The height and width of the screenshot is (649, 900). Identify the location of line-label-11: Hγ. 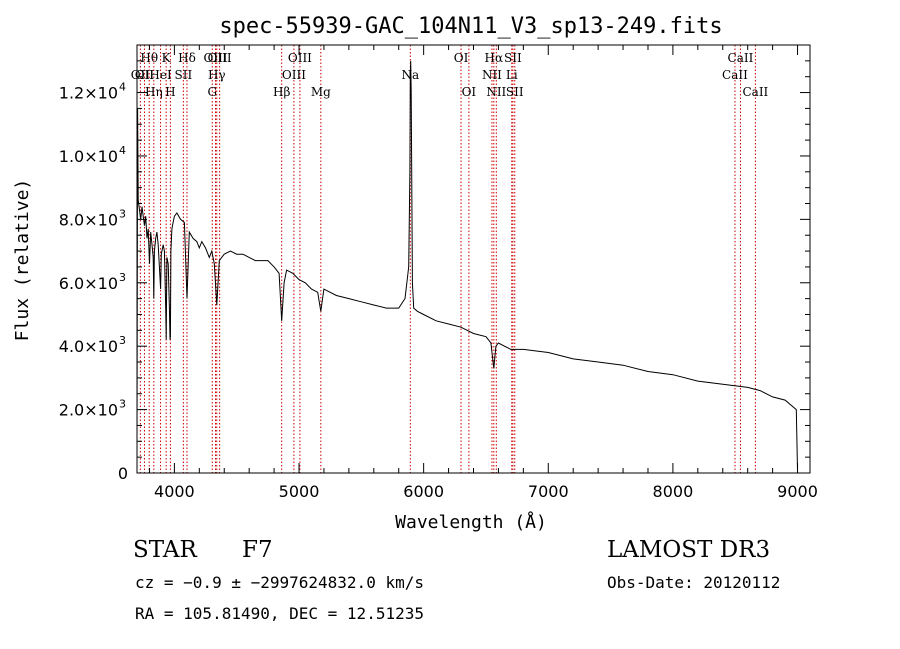
(217, 75).